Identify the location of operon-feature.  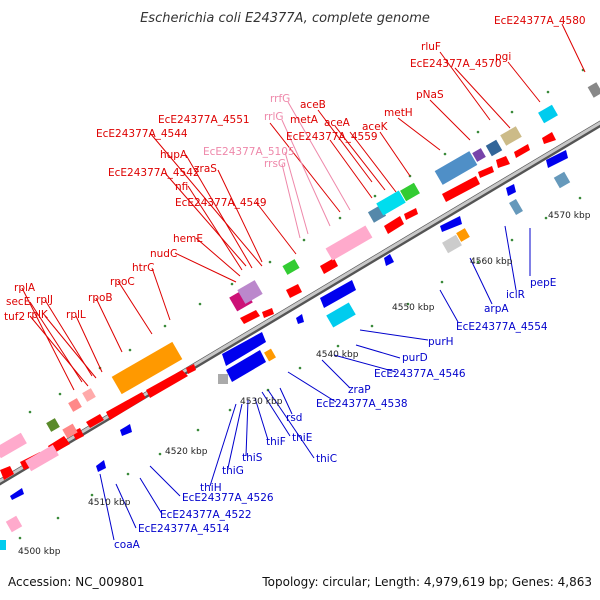
(147, 368).